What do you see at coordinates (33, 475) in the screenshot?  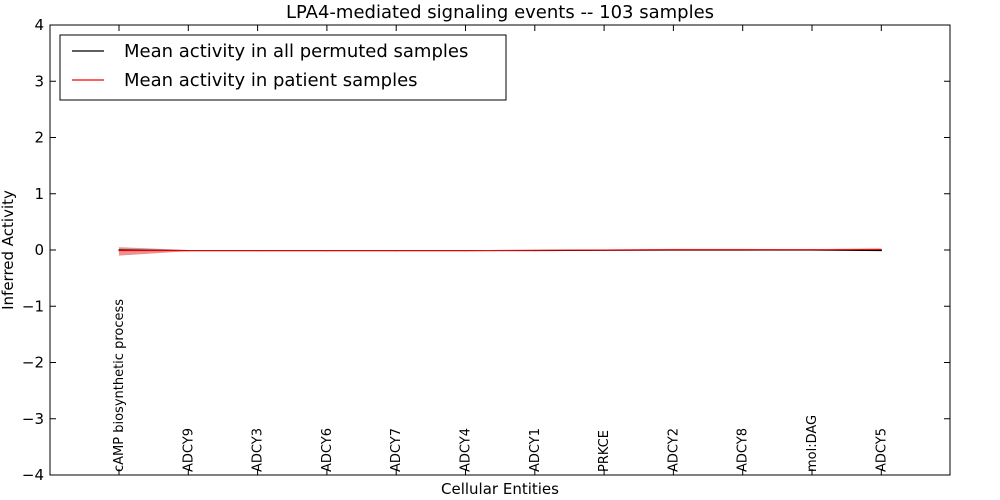 I see `y-tick-label: −4` at bounding box center [33, 475].